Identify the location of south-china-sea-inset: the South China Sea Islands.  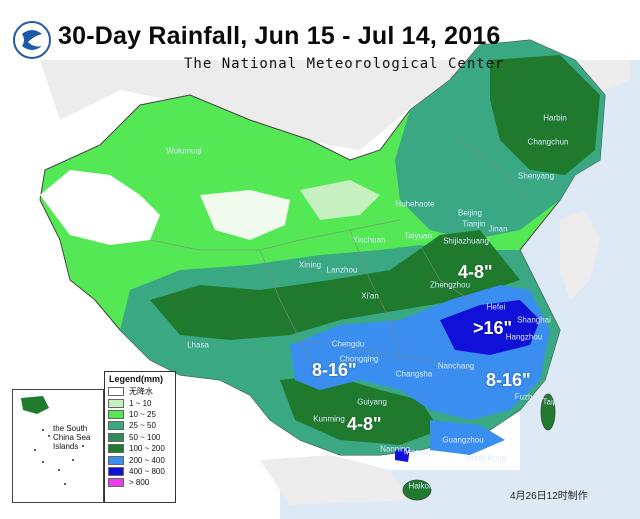
(58, 446).